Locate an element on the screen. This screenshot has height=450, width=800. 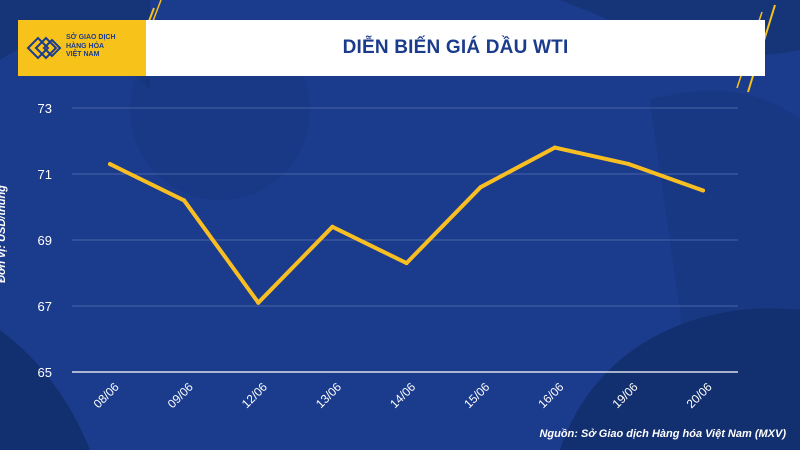
y-tick-label: 73 is located at coordinates (45, 108).